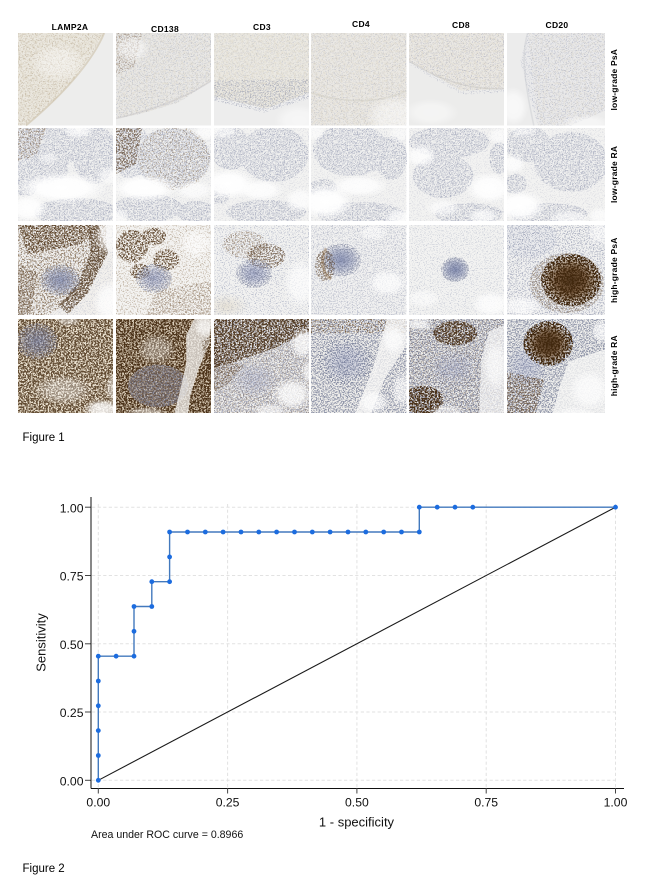  What do you see at coordinates (357, 822) in the screenshot?
I see `svg-text: 1 - specificity` at bounding box center [357, 822].